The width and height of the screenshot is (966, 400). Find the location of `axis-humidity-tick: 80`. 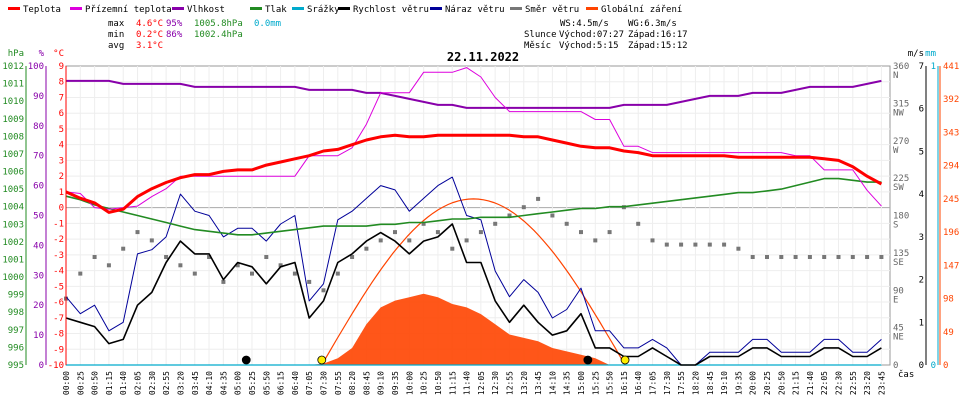

axis-humidity-tick: 80 is located at coordinates (38, 127).